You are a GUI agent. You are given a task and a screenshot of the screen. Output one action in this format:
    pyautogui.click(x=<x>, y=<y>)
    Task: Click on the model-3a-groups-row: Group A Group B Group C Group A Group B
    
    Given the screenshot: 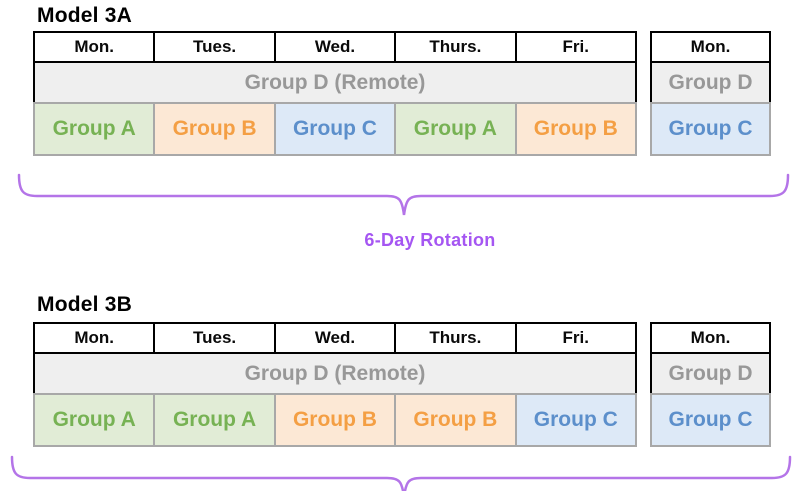 What is the action you would take?
    pyautogui.click(x=335, y=129)
    